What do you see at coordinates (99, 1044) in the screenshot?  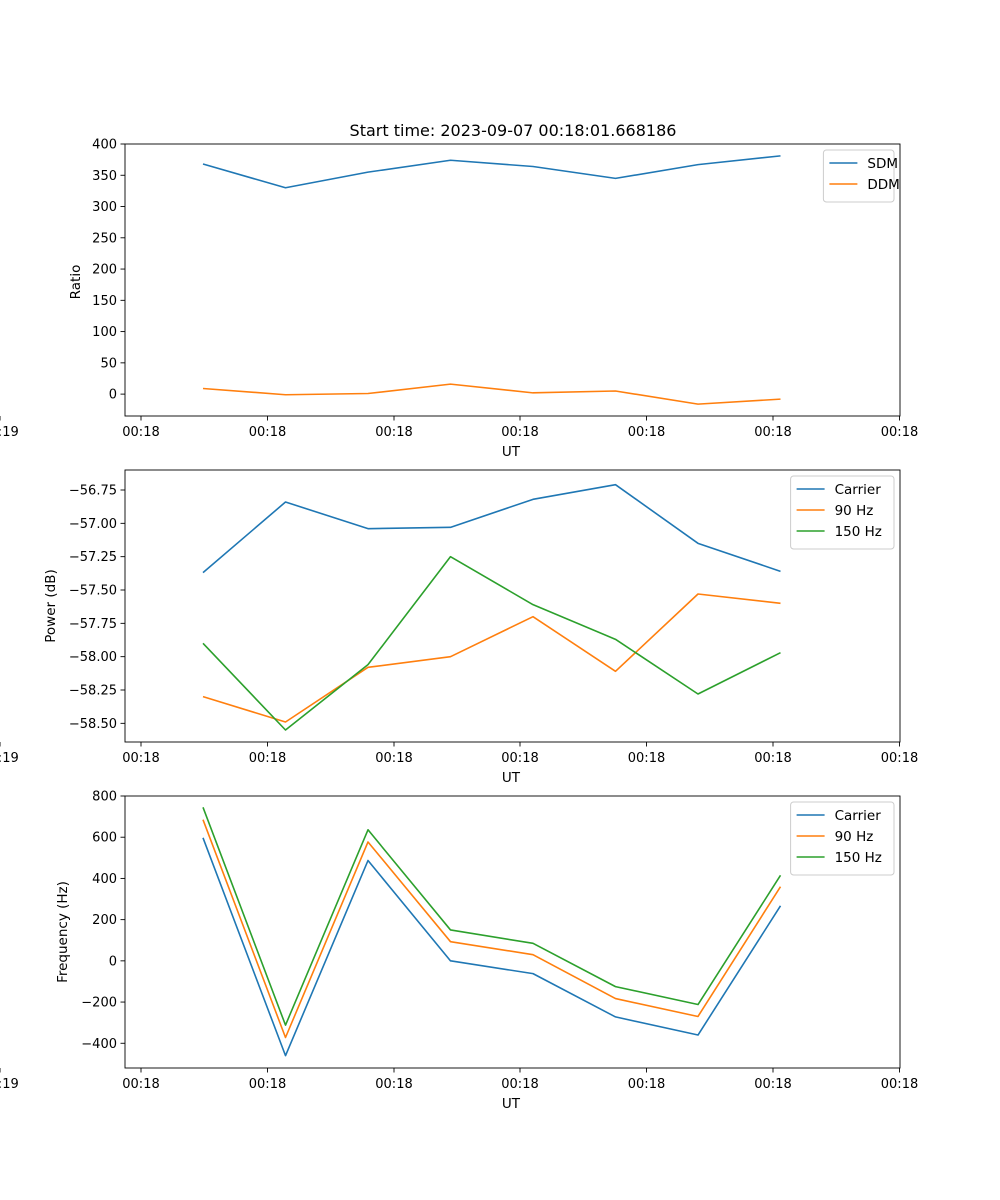 I see `y-tick-label: −400` at bounding box center [99, 1044].